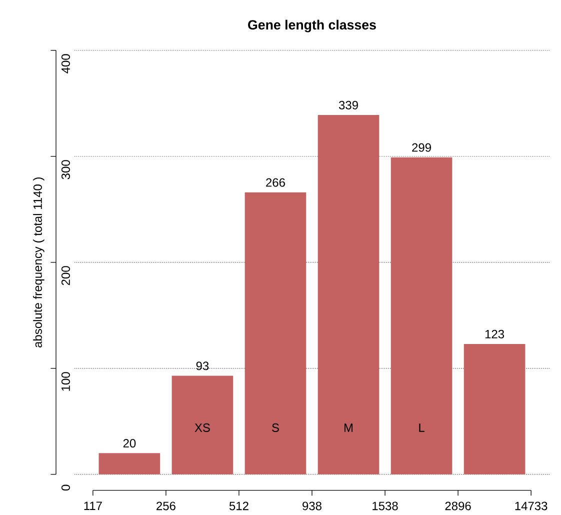 The width and height of the screenshot is (561, 515). I want to click on text: 256, so click(166, 506).